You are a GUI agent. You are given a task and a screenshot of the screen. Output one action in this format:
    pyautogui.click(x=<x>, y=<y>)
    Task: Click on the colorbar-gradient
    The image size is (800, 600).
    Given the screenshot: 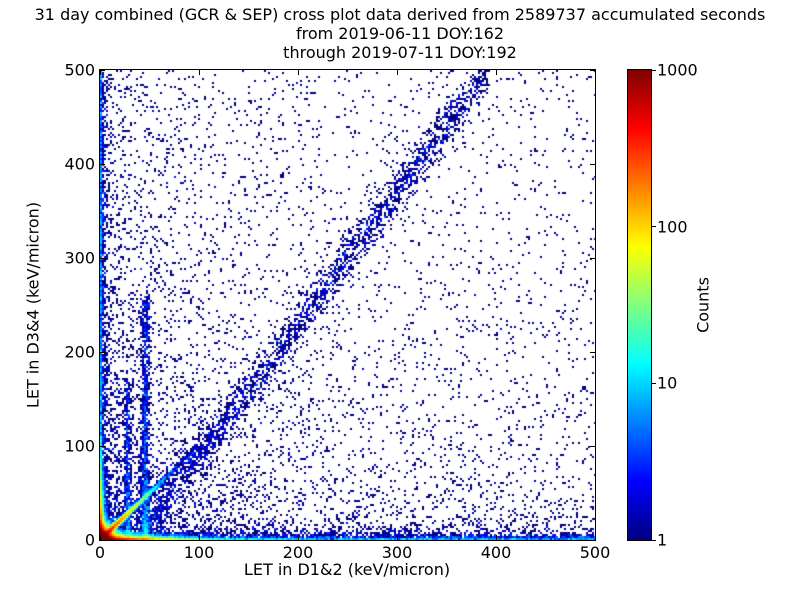 What is the action you would take?
    pyautogui.click(x=639, y=305)
    